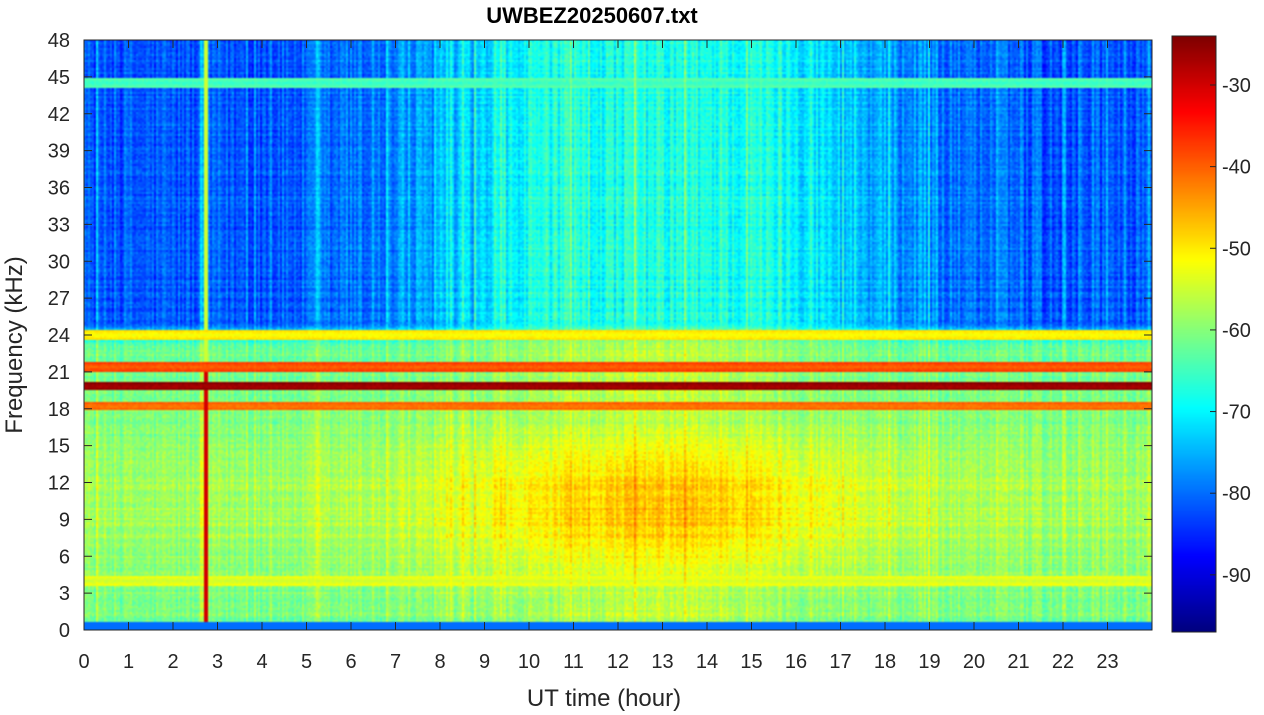  Describe the element at coordinates (64, 631) in the screenshot. I see `y-tick-label: 0` at that location.